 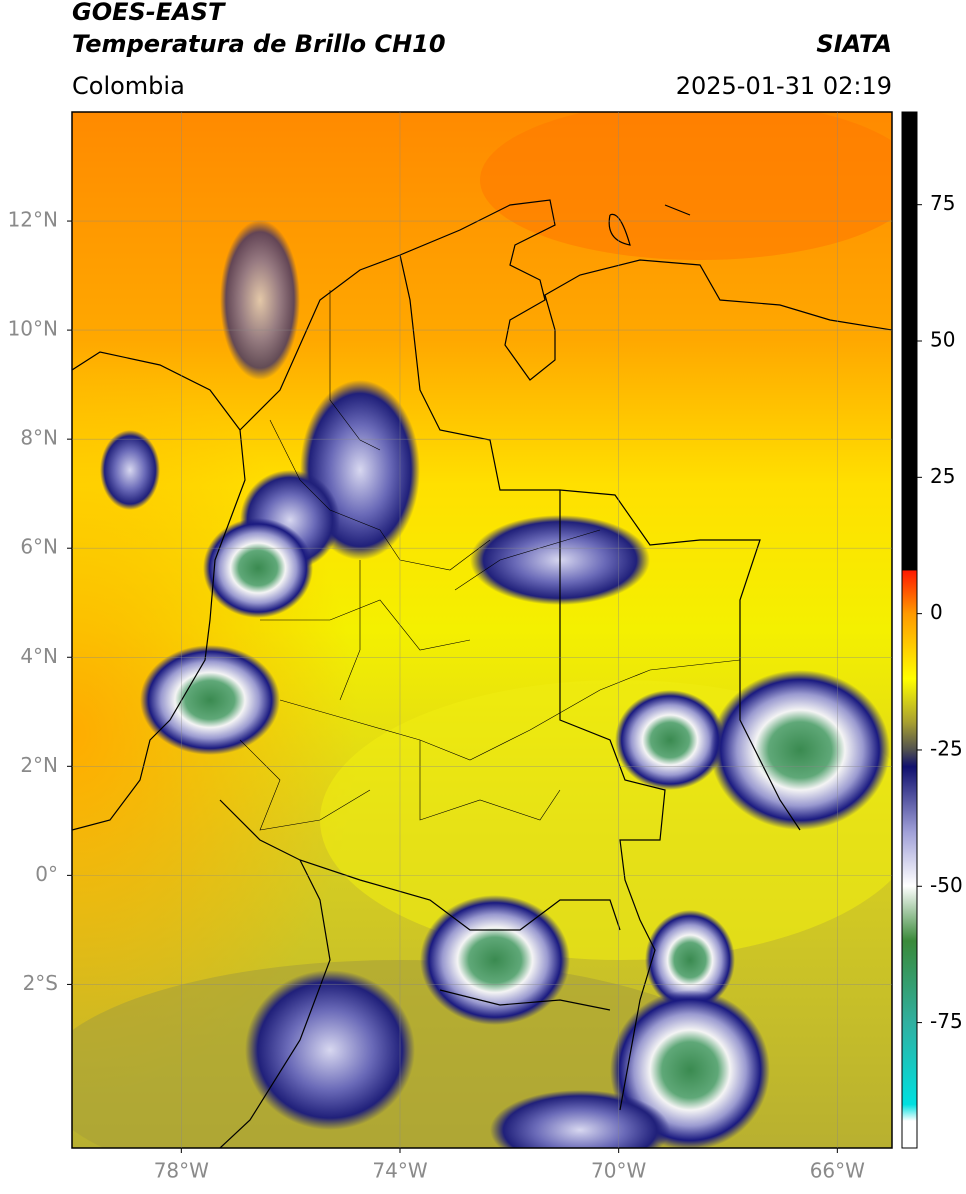 What do you see at coordinates (618, 1171) in the screenshot?
I see `lon-label: 70°W` at bounding box center [618, 1171].